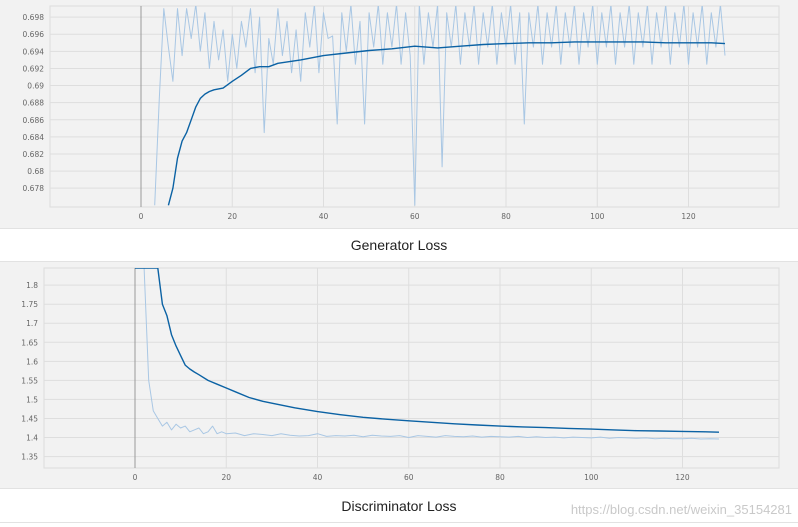  What do you see at coordinates (34, 120) in the screenshot?
I see `y-tick-label: 0.686` at bounding box center [34, 120].